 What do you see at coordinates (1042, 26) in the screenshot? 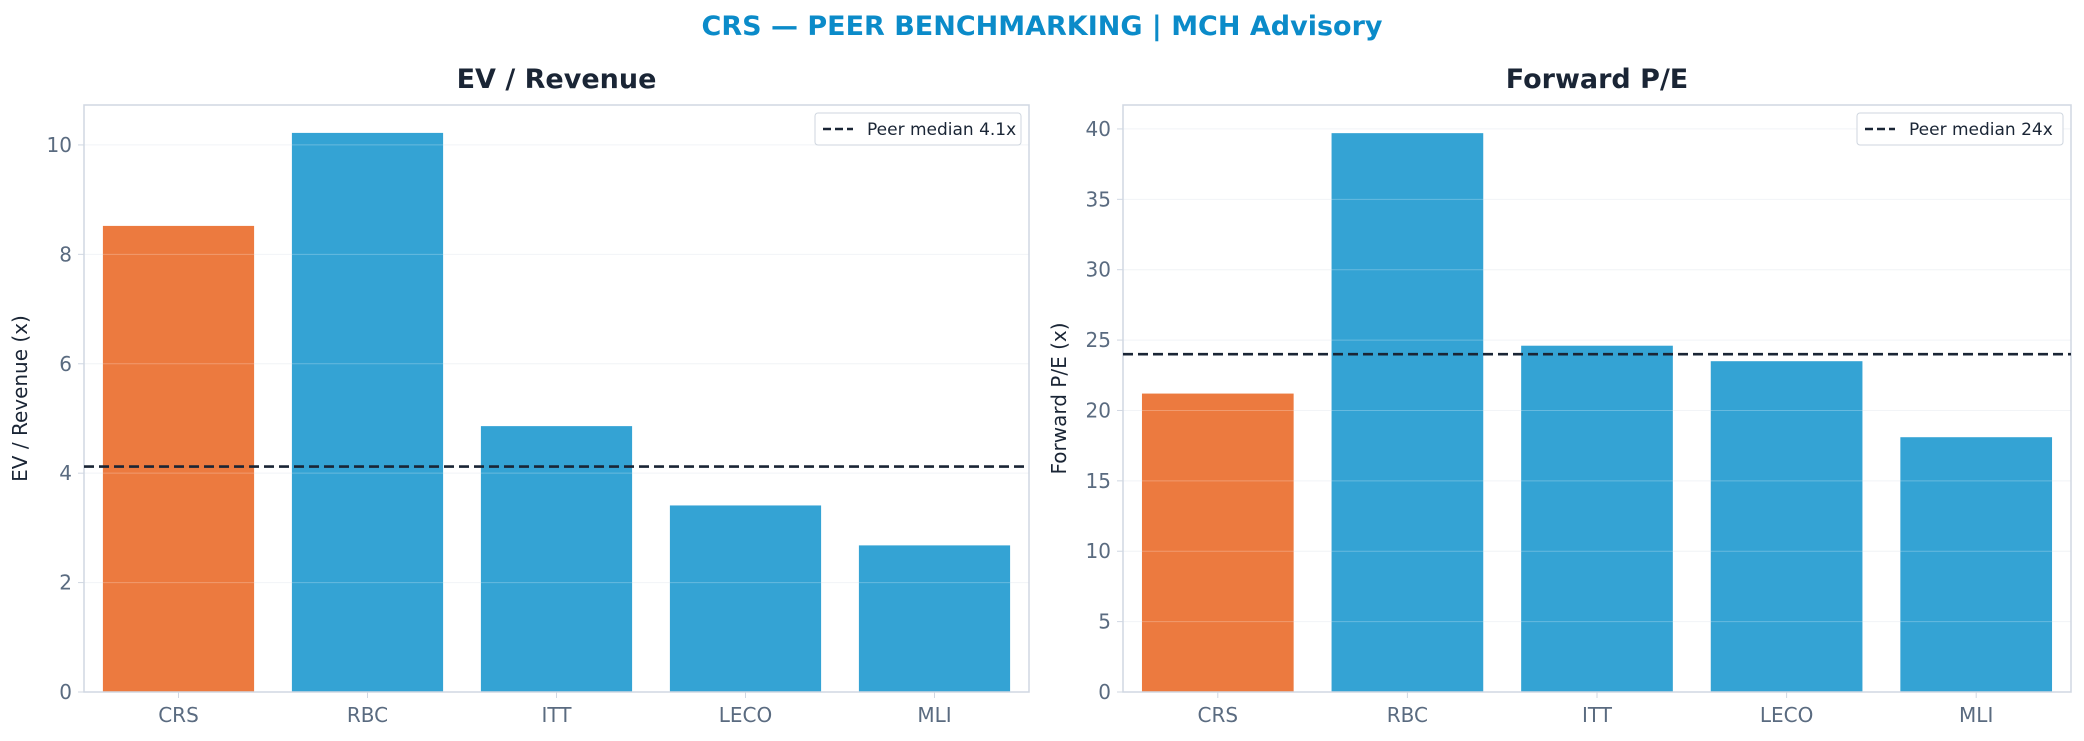
I see `figure-title: CRS — PEER BENCHMARKING | MCH Advisory` at bounding box center [1042, 26].